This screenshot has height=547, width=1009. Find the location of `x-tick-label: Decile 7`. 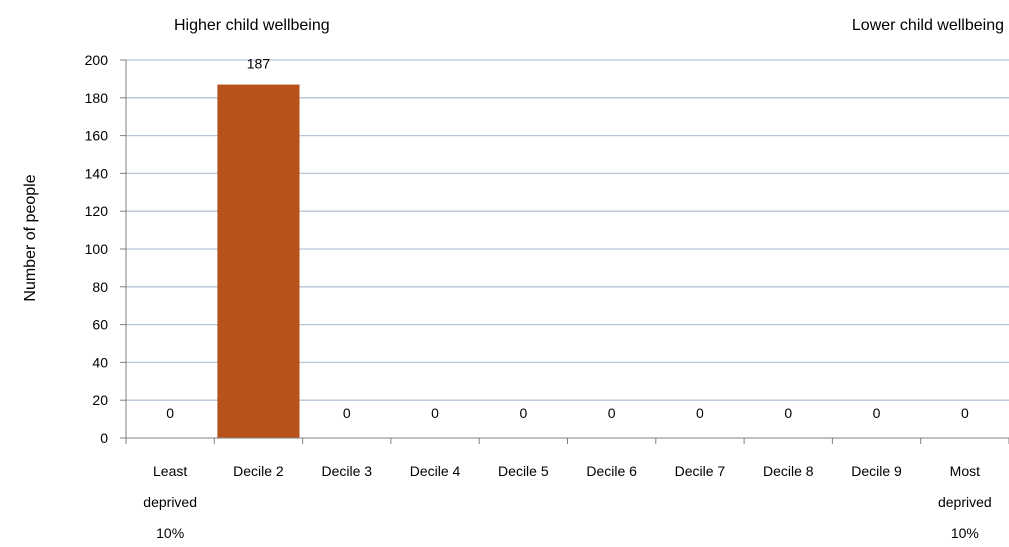

x-tick-label: Decile 7 is located at coordinates (700, 471).